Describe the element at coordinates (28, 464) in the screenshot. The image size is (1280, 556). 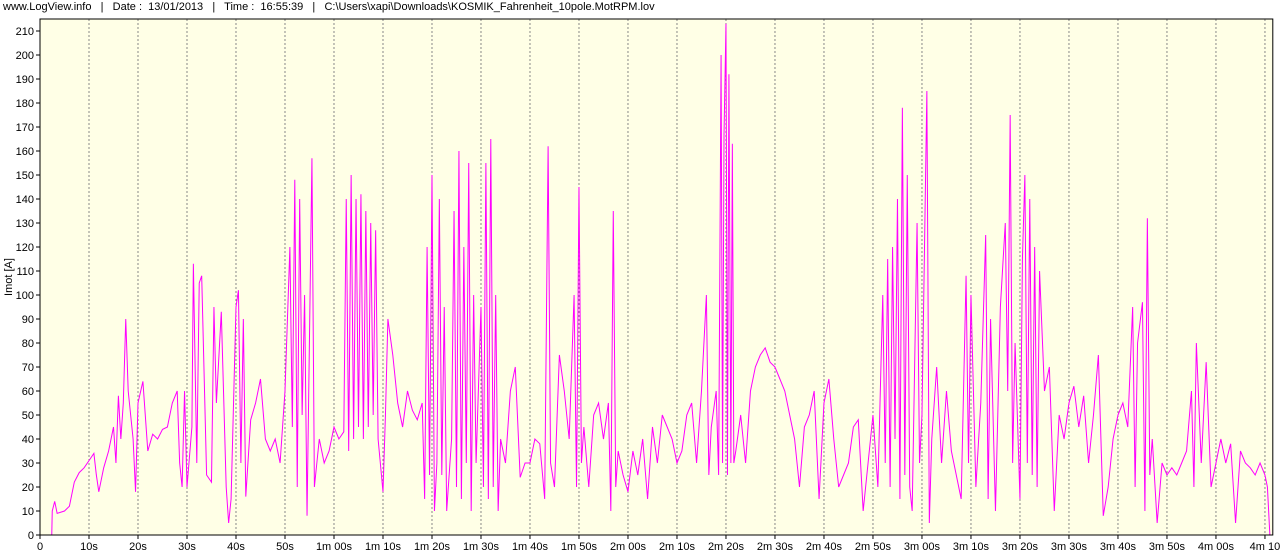
I see `y-tick-label: 30` at that location.